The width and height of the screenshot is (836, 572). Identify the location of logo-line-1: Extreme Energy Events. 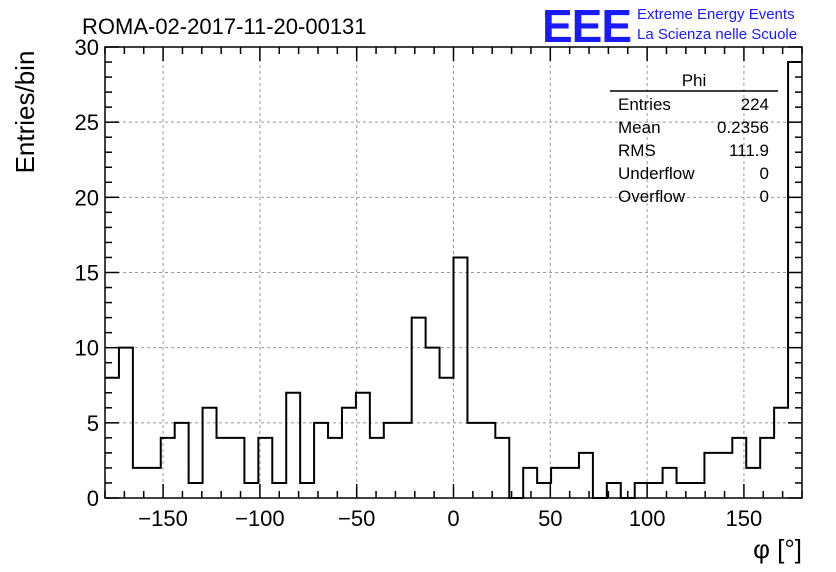
(716, 14).